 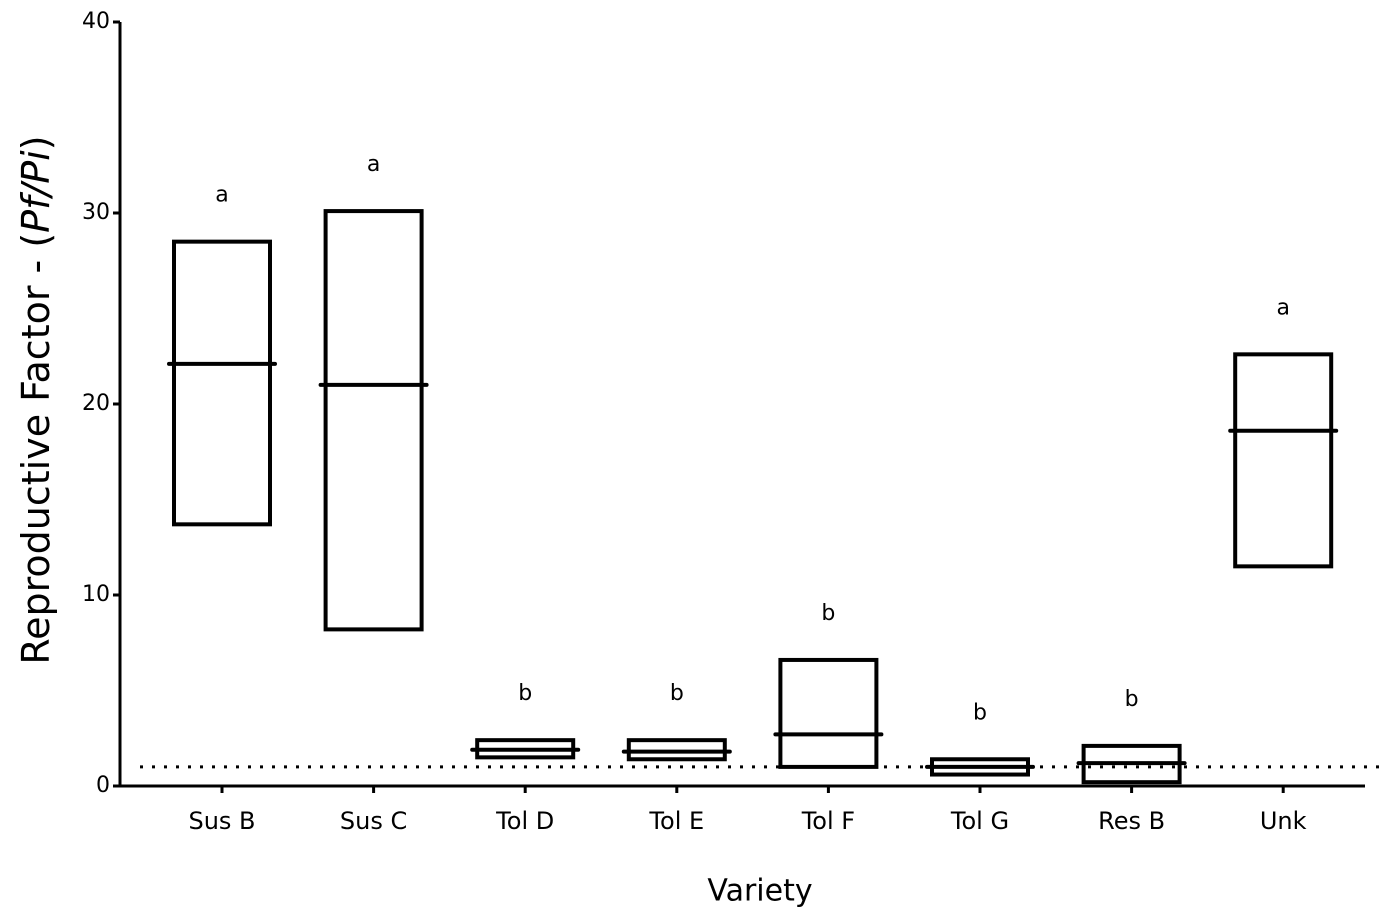 What do you see at coordinates (1283, 821) in the screenshot?
I see `x-tick-label: Unk` at bounding box center [1283, 821].